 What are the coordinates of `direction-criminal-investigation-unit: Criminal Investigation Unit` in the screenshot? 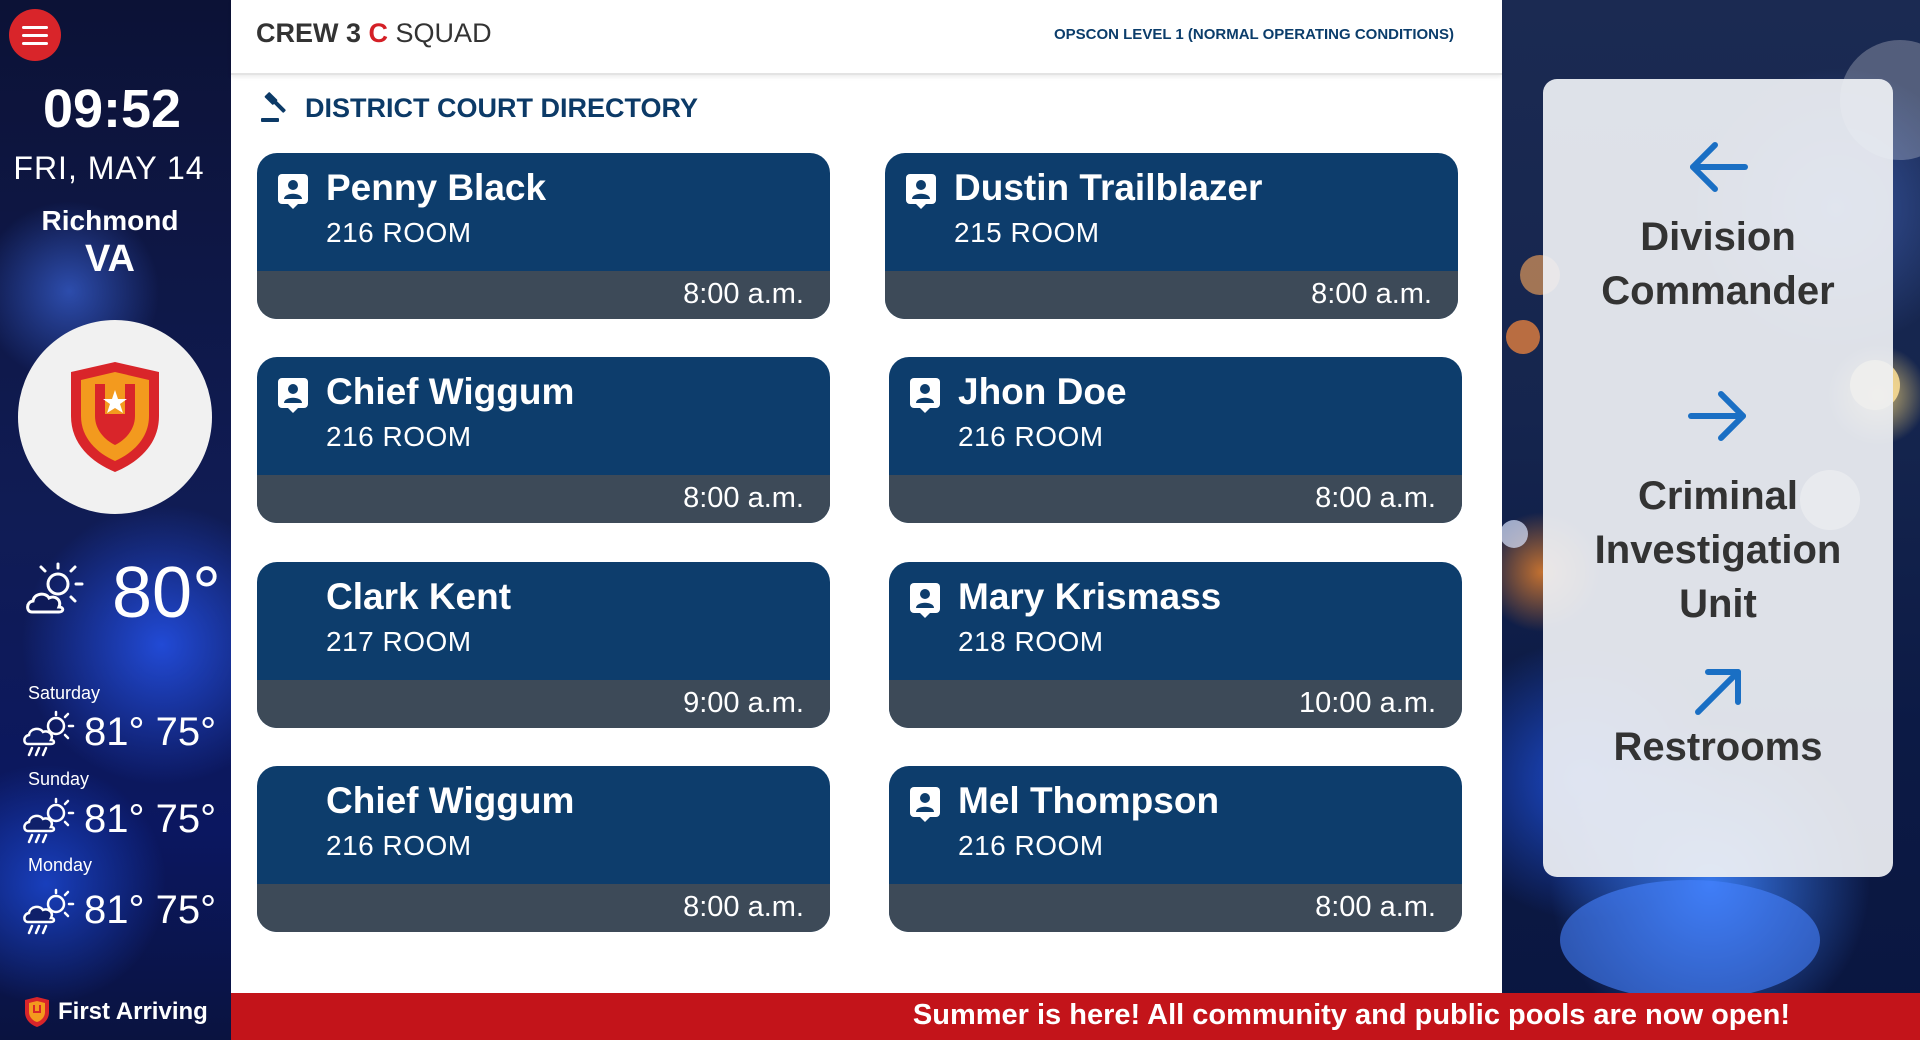 It's located at (1718, 507).